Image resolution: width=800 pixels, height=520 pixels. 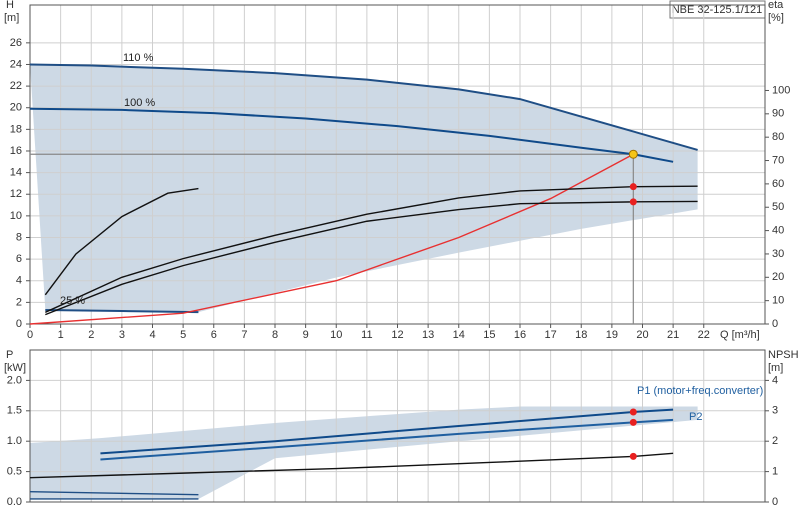 What do you see at coordinates (152, 335) in the screenshot?
I see `x-tick-label: 4` at bounding box center [152, 335].